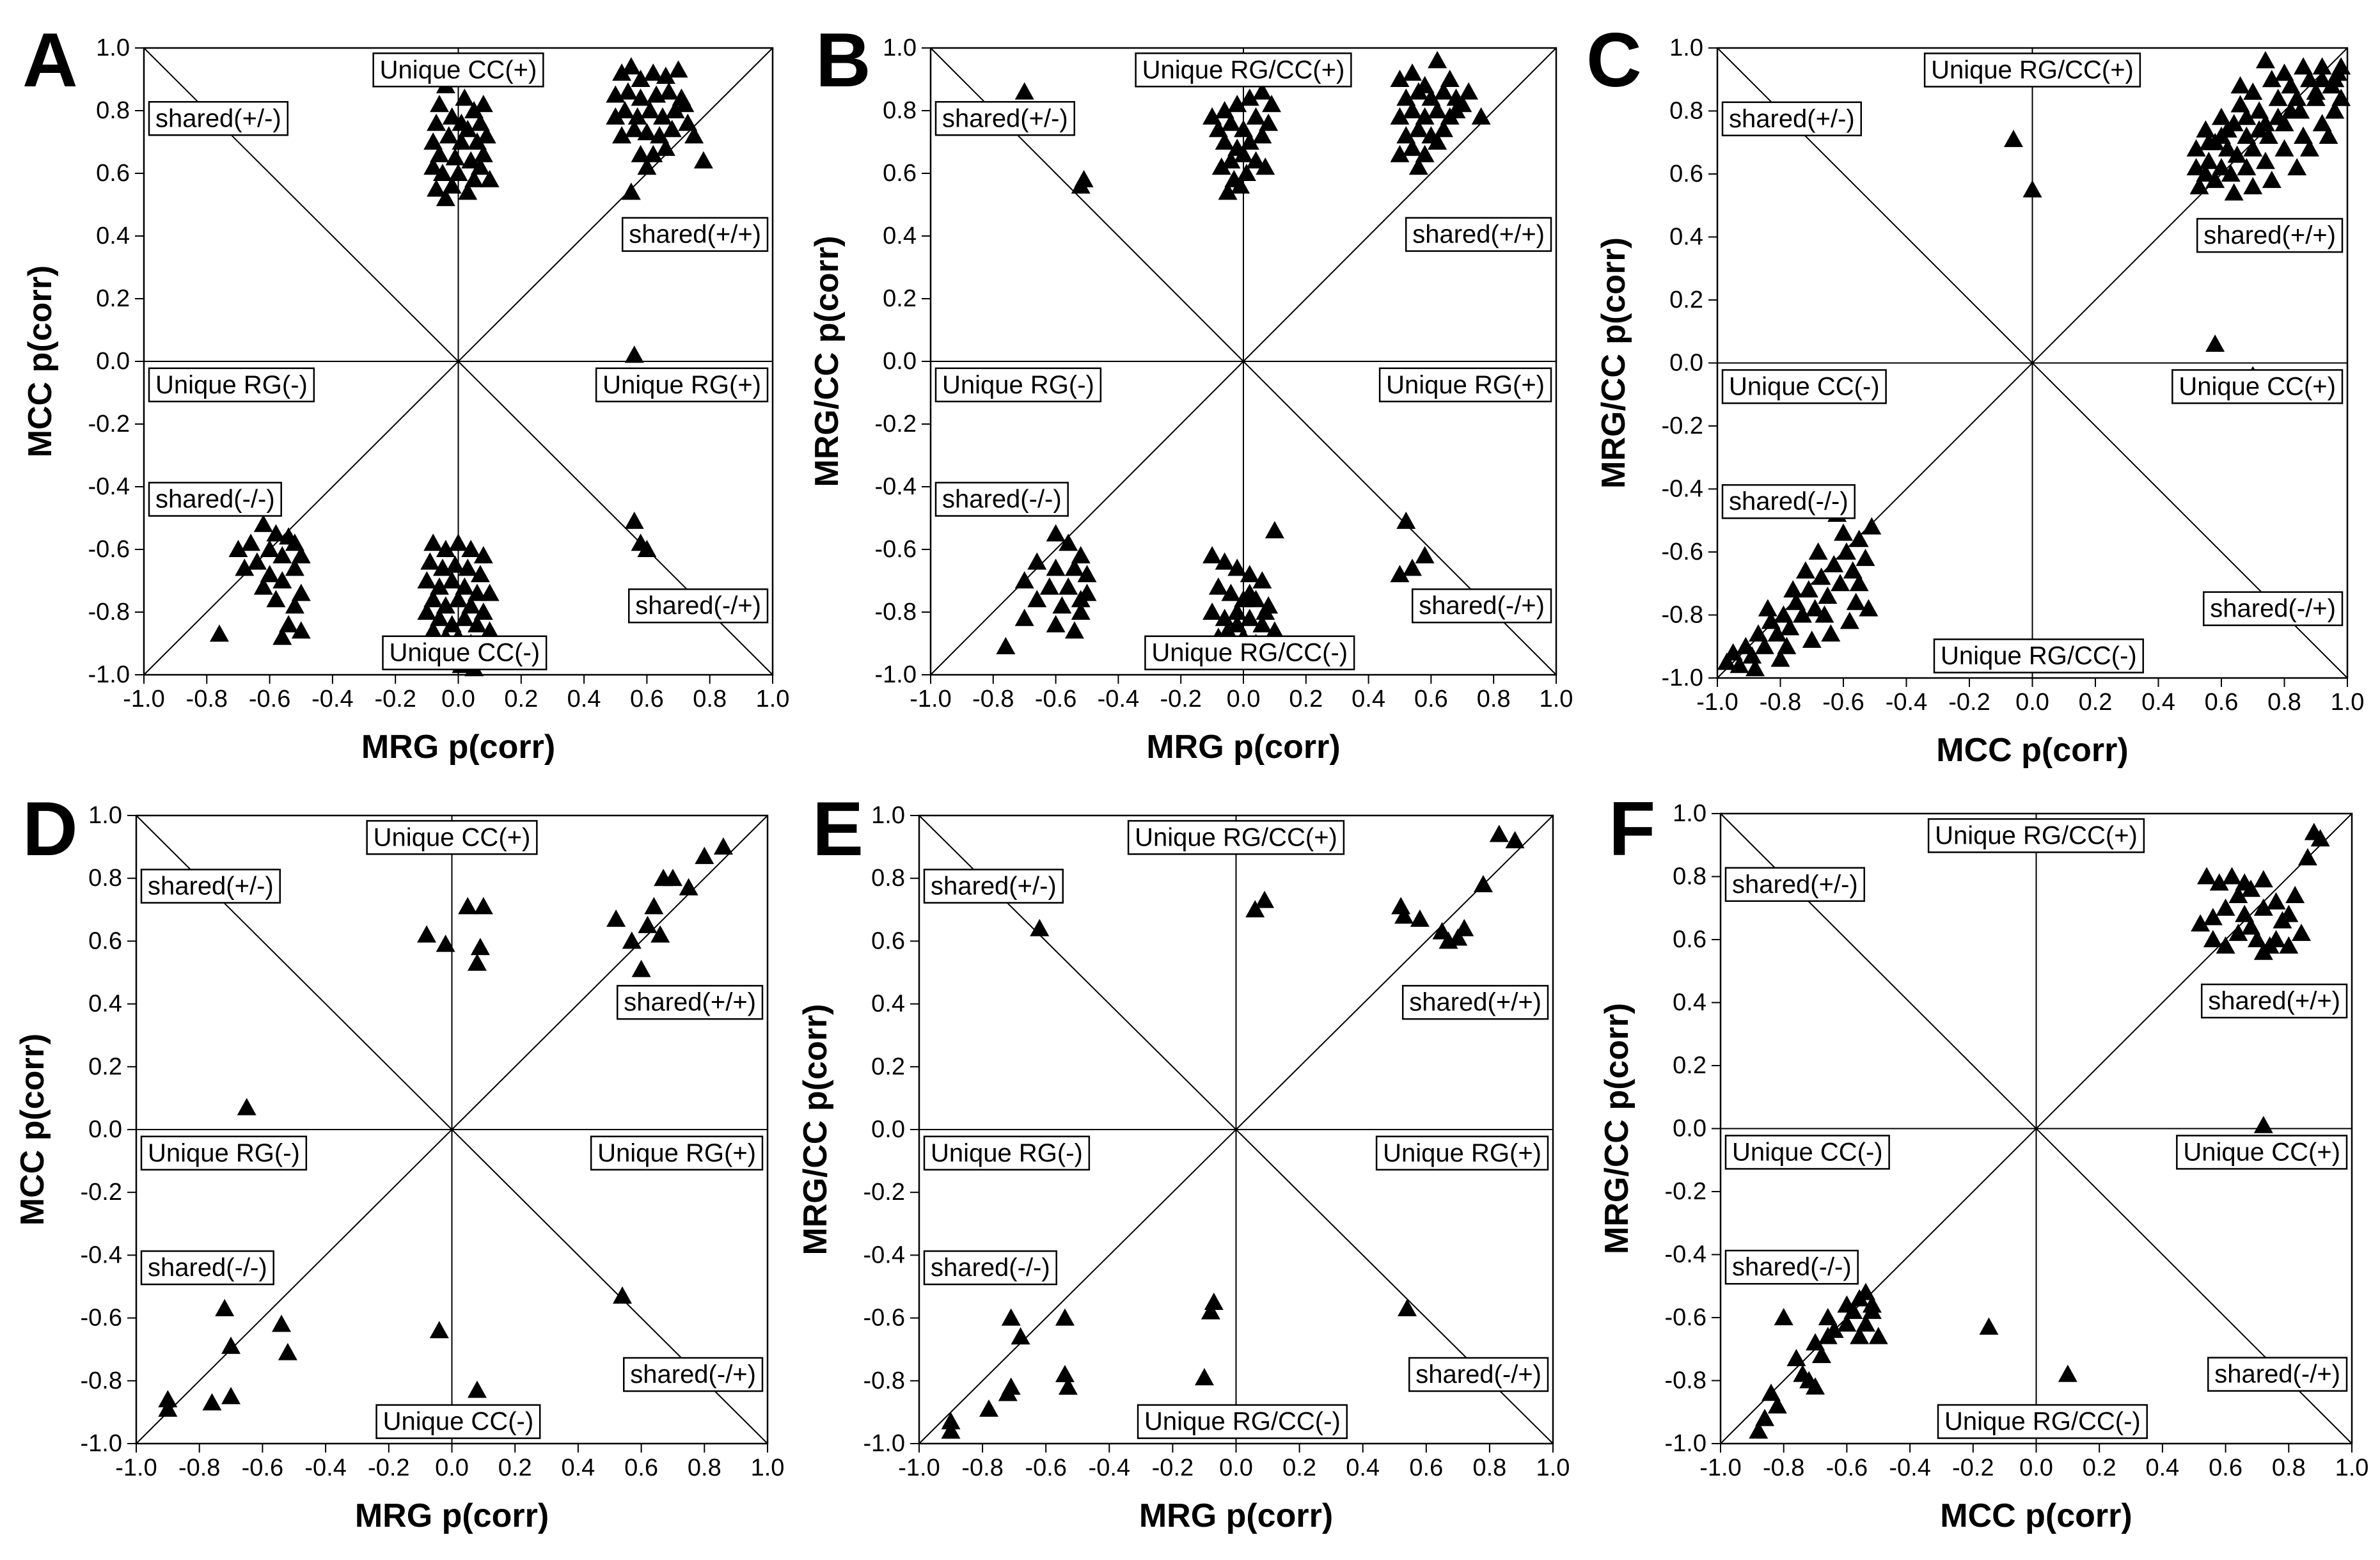 The width and height of the screenshot is (2380, 1560). I want to click on x-tick-label: 0.8, so click(704, 1467).